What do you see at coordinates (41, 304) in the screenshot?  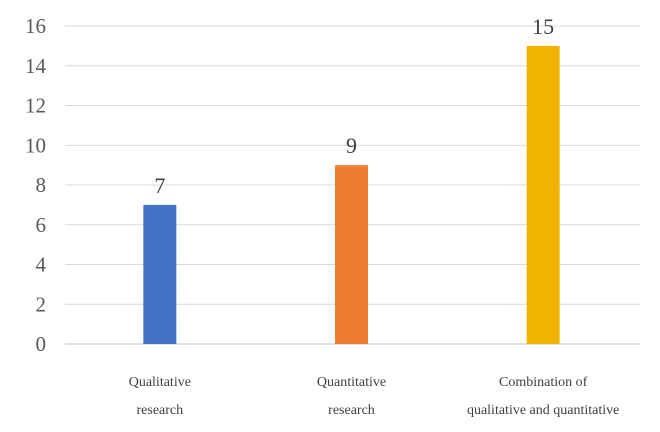 I see `y-tick-label: 2` at bounding box center [41, 304].